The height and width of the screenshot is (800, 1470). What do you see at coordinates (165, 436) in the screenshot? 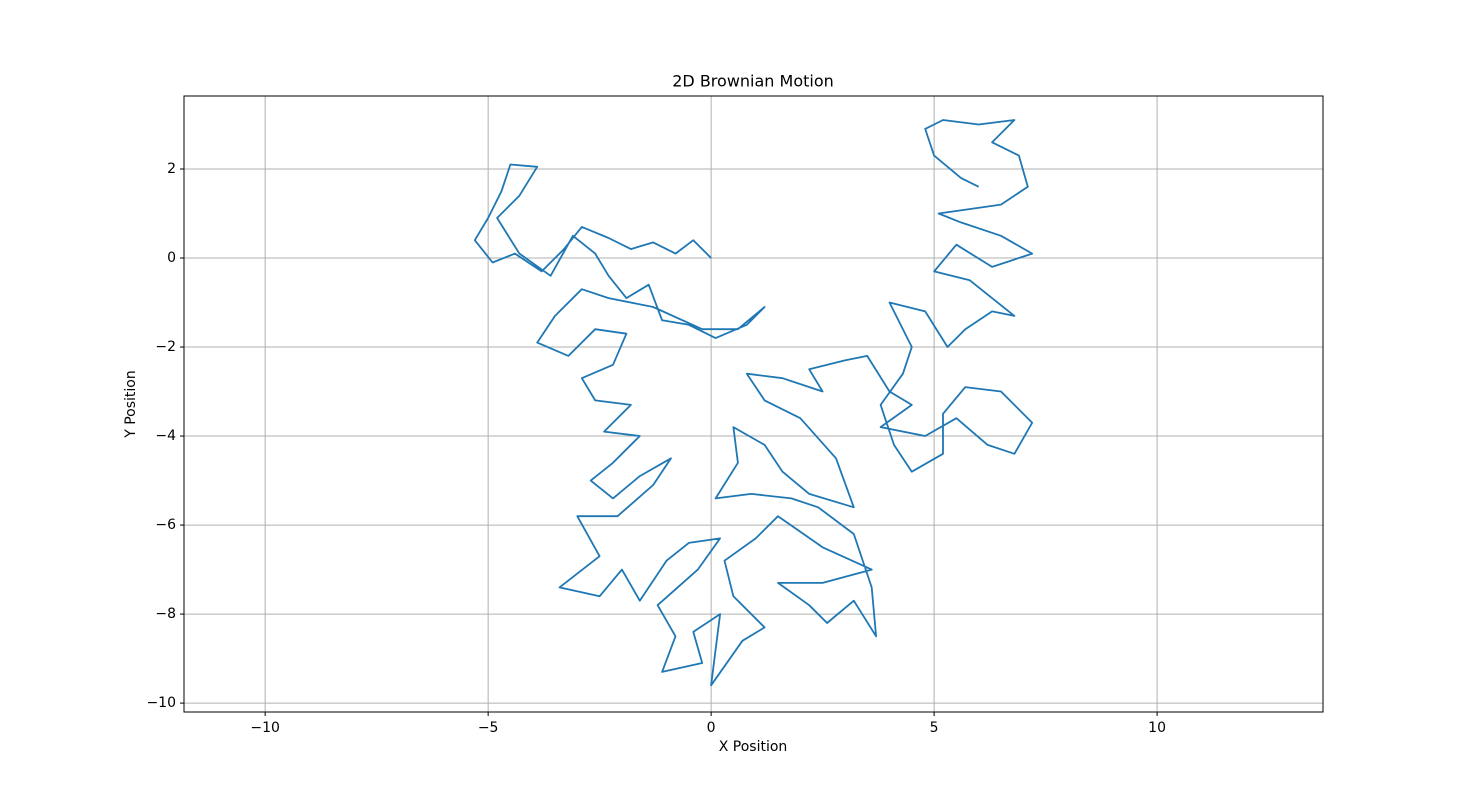
I see `y-tick-label: −4` at bounding box center [165, 436].